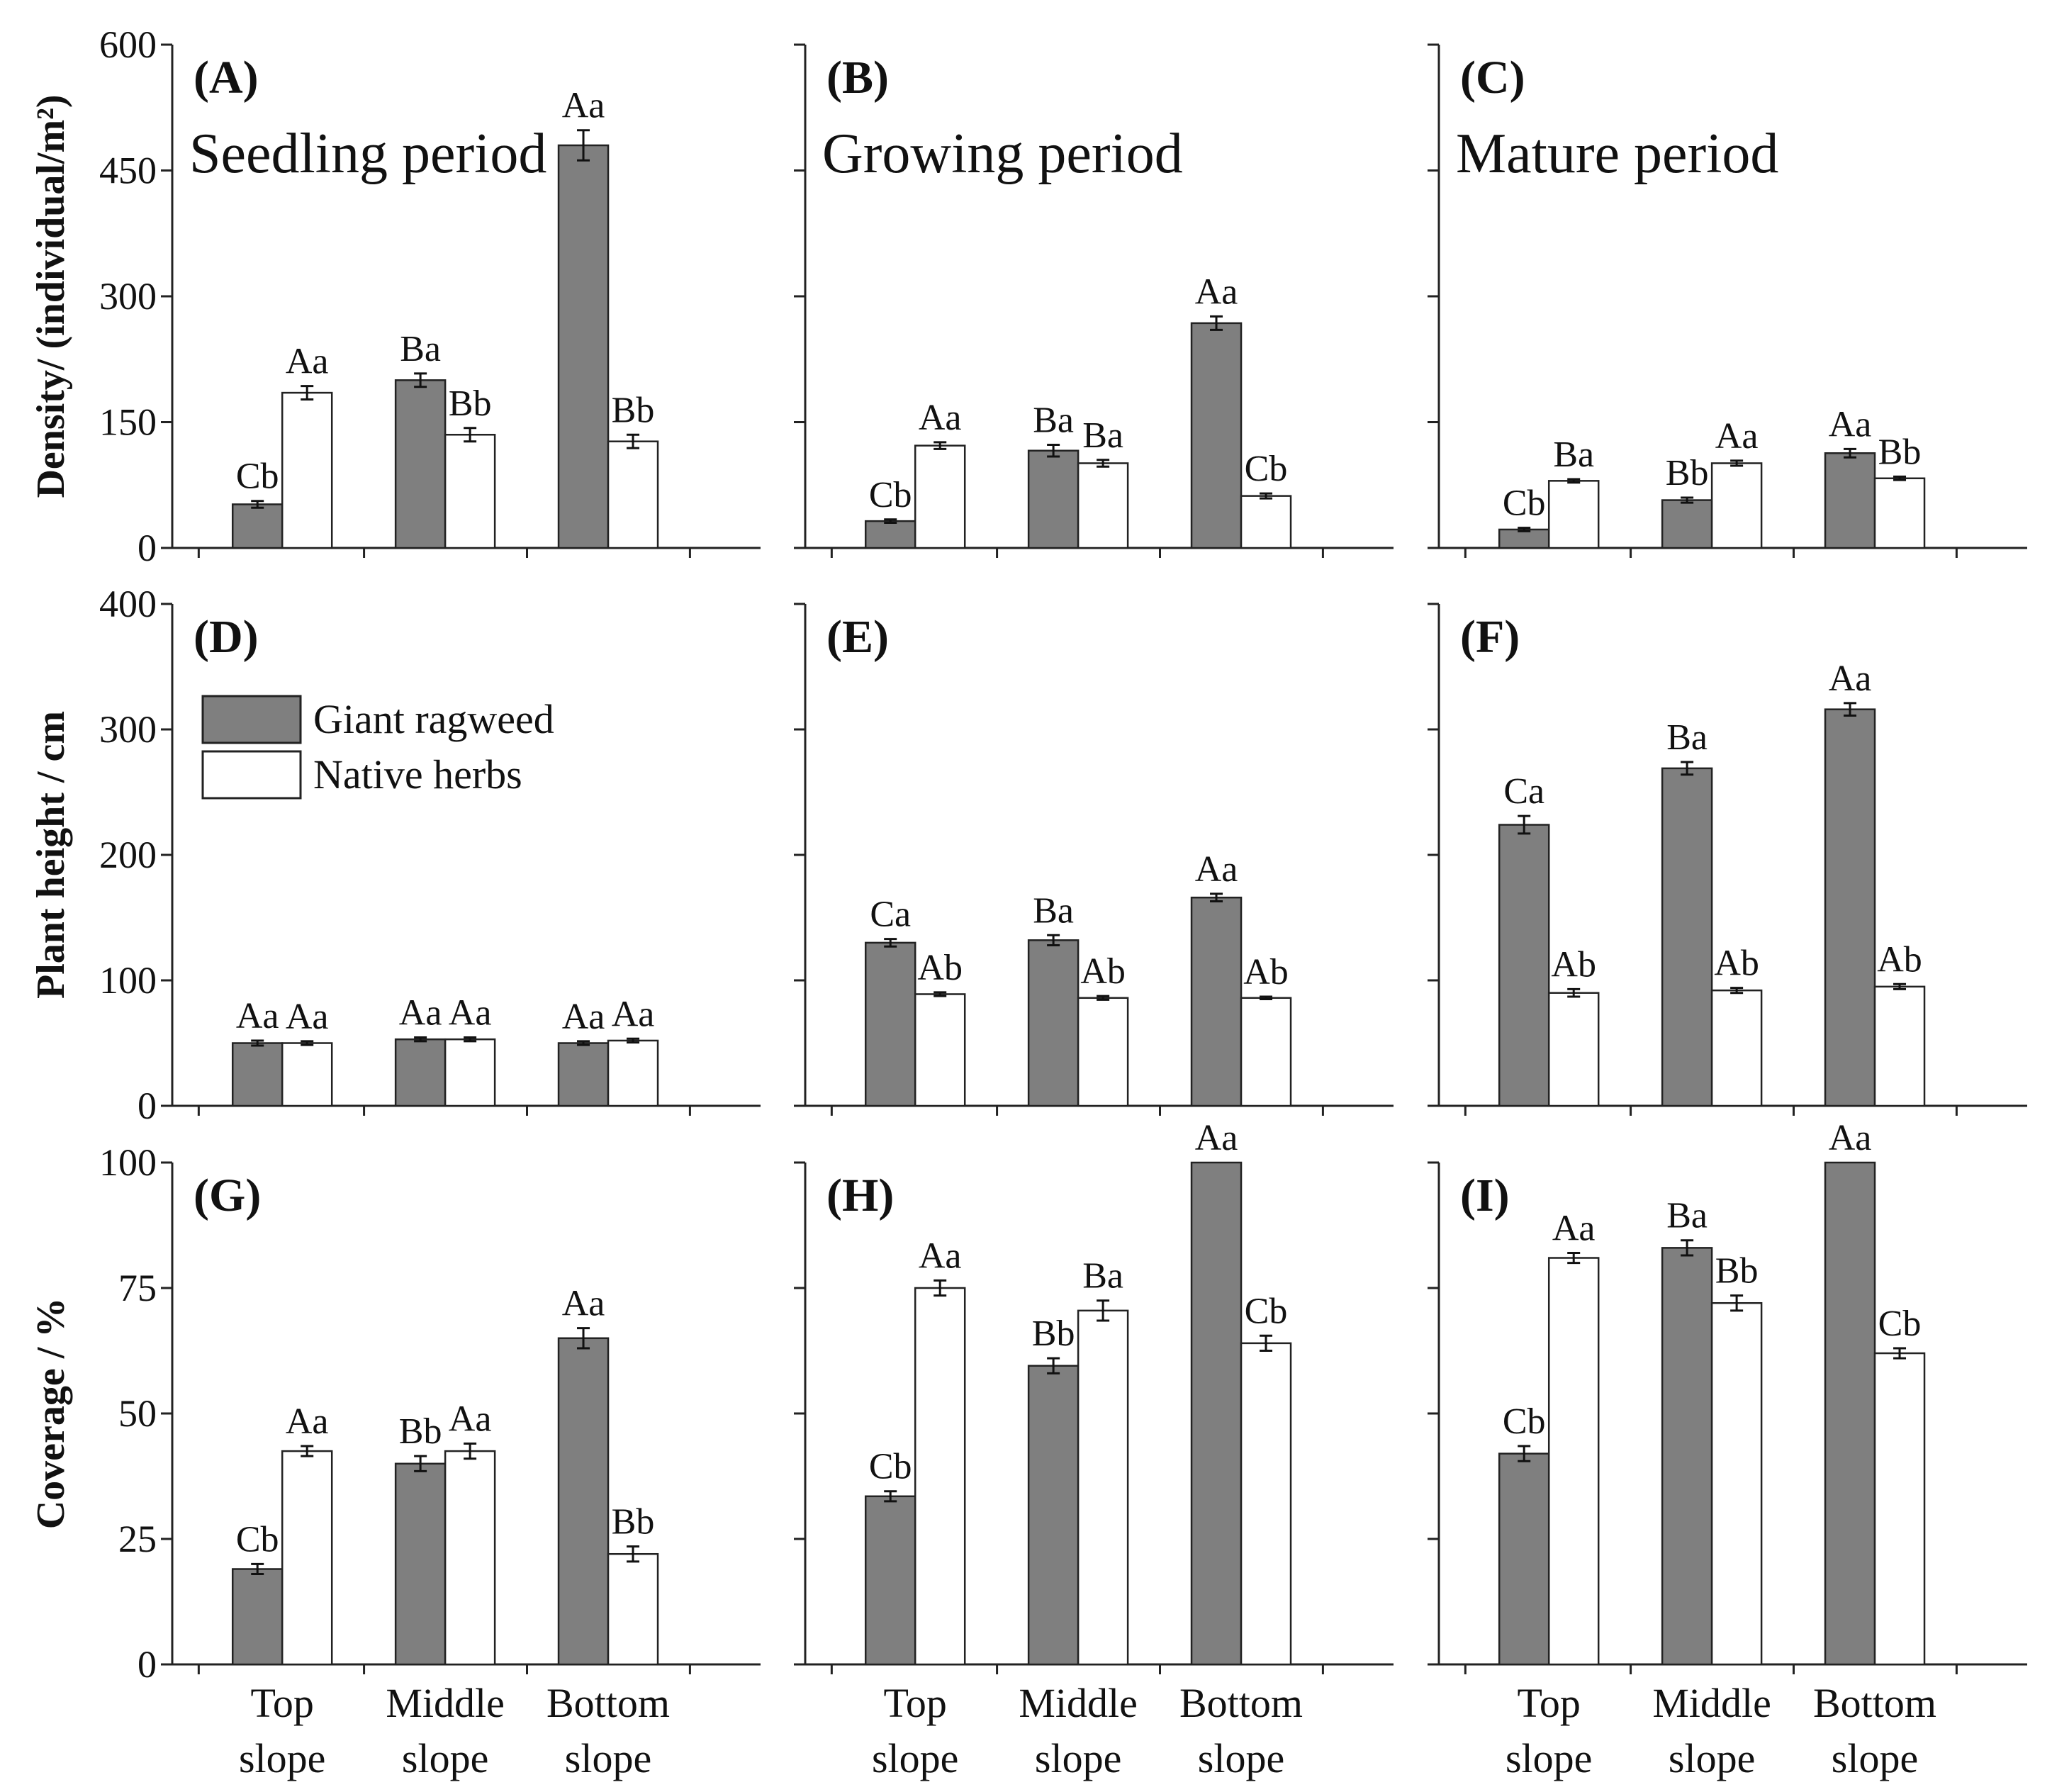 This screenshot has height=1792, width=2052. I want to click on period-title: Mature period, so click(1617, 154).